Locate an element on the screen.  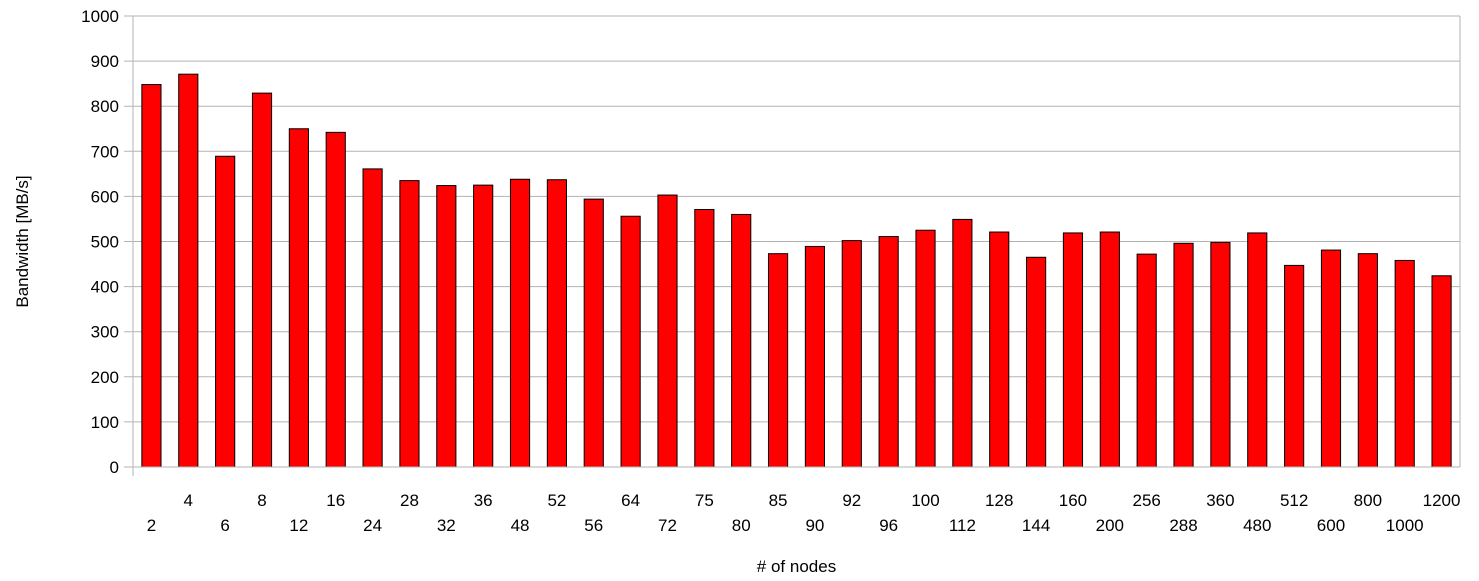
x-tick-label: 85 is located at coordinates (778, 500).